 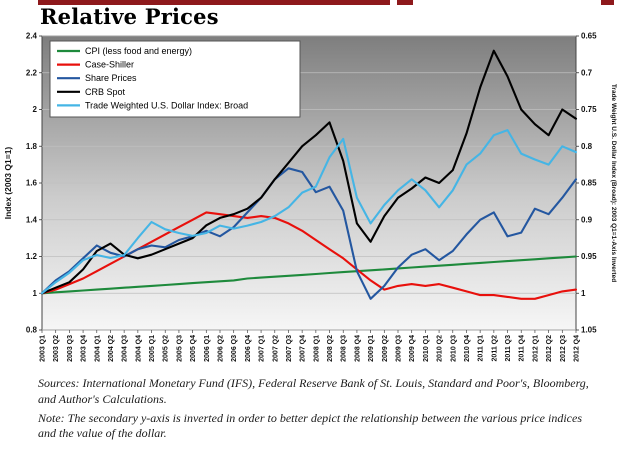 I want to click on right-axis-tick-label: 0.9, so click(x=587, y=219).